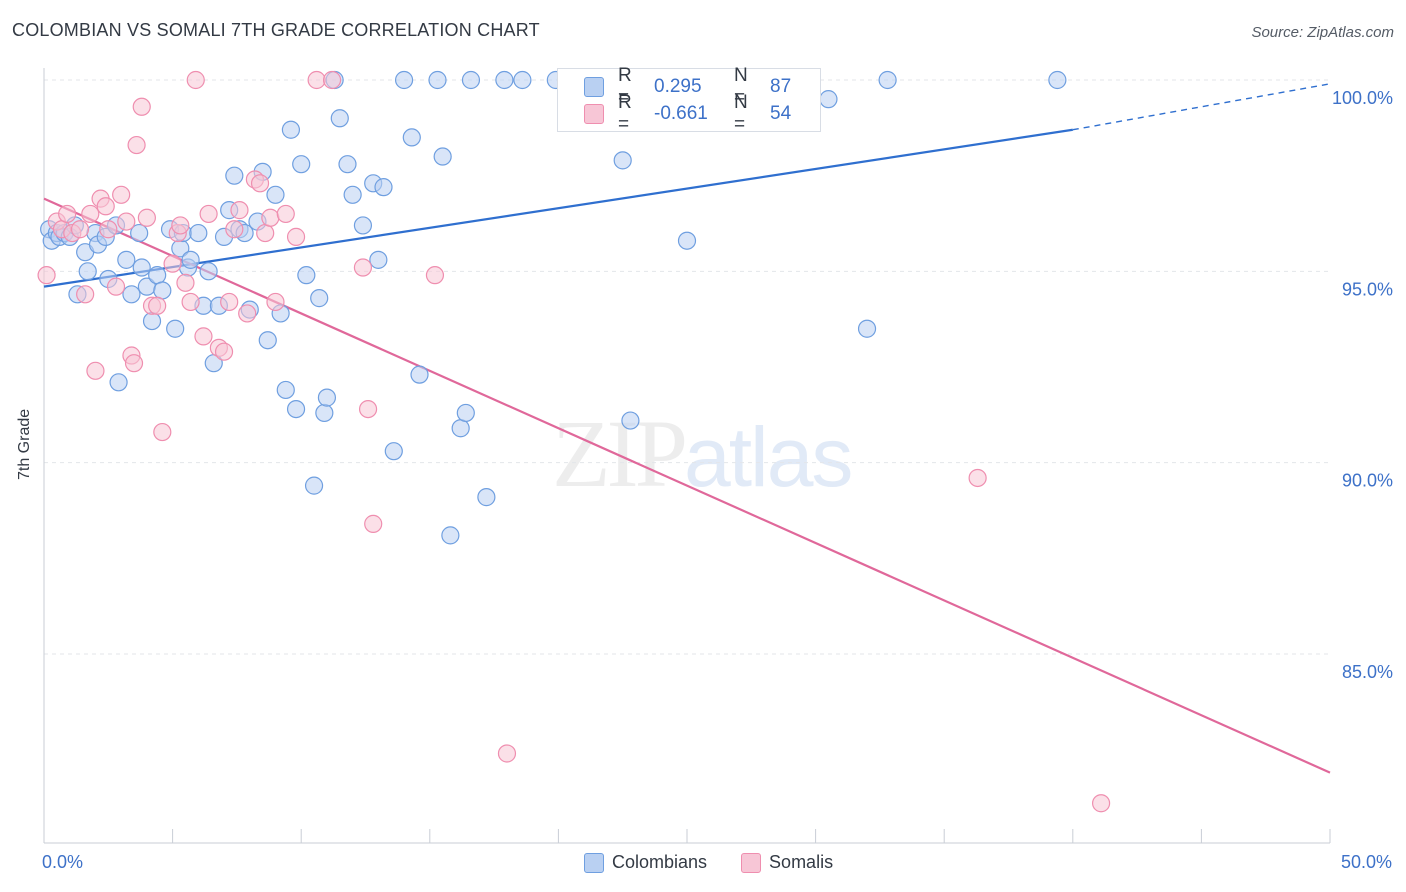 This screenshot has height=892, width=1406. What do you see at coordinates (1366, 862) in the screenshot?
I see `x-tick-label-max: 50.0%` at bounding box center [1366, 862].